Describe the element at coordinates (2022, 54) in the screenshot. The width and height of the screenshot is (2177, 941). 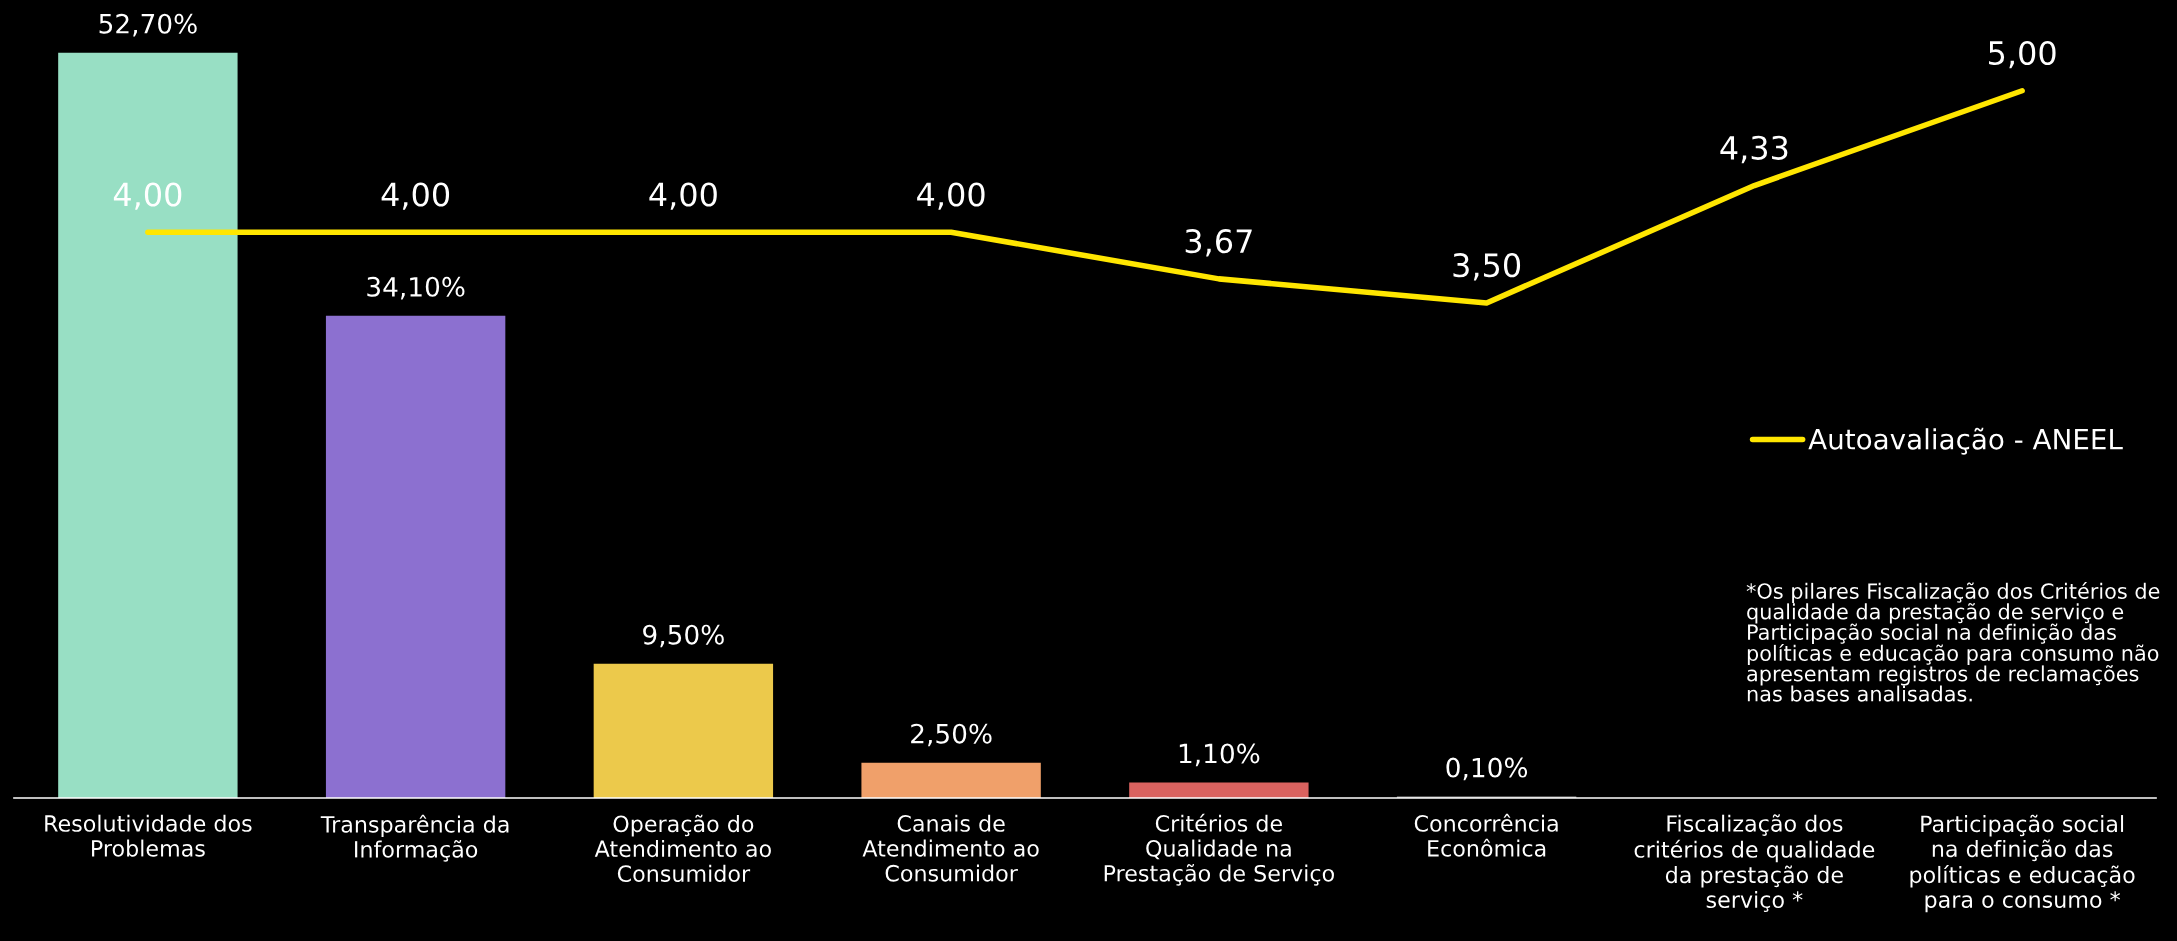
I see `data-label: 5,00` at that location.